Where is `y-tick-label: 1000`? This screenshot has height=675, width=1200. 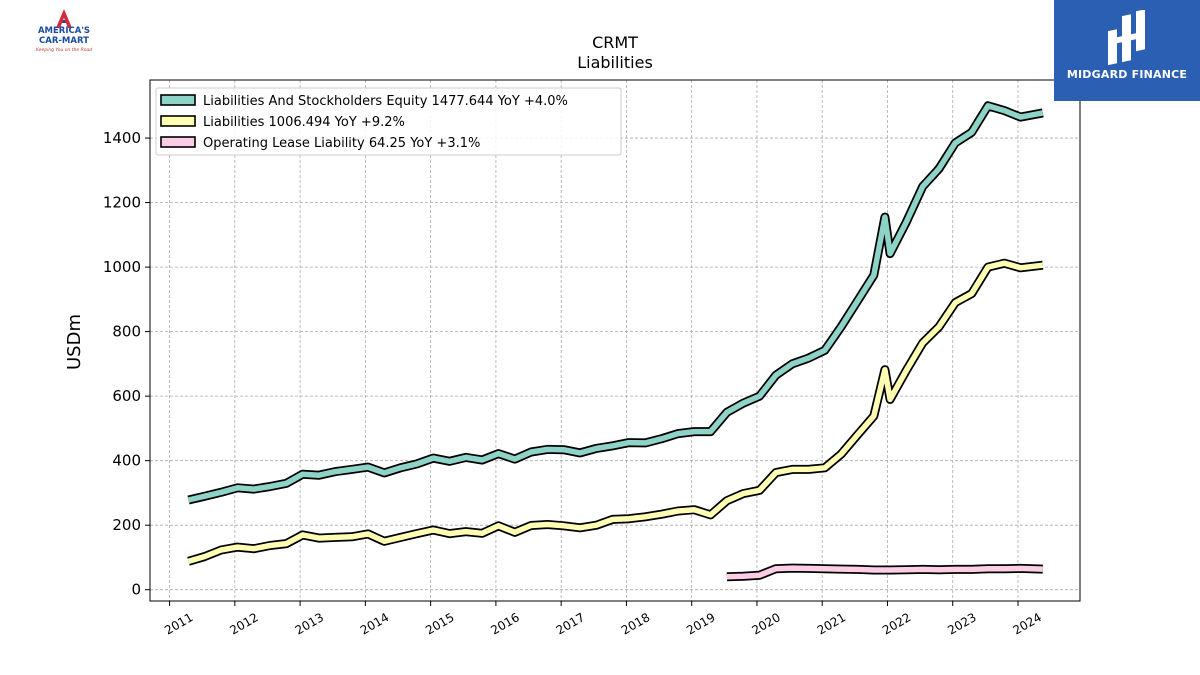
y-tick-label: 1000 is located at coordinates (122, 267).